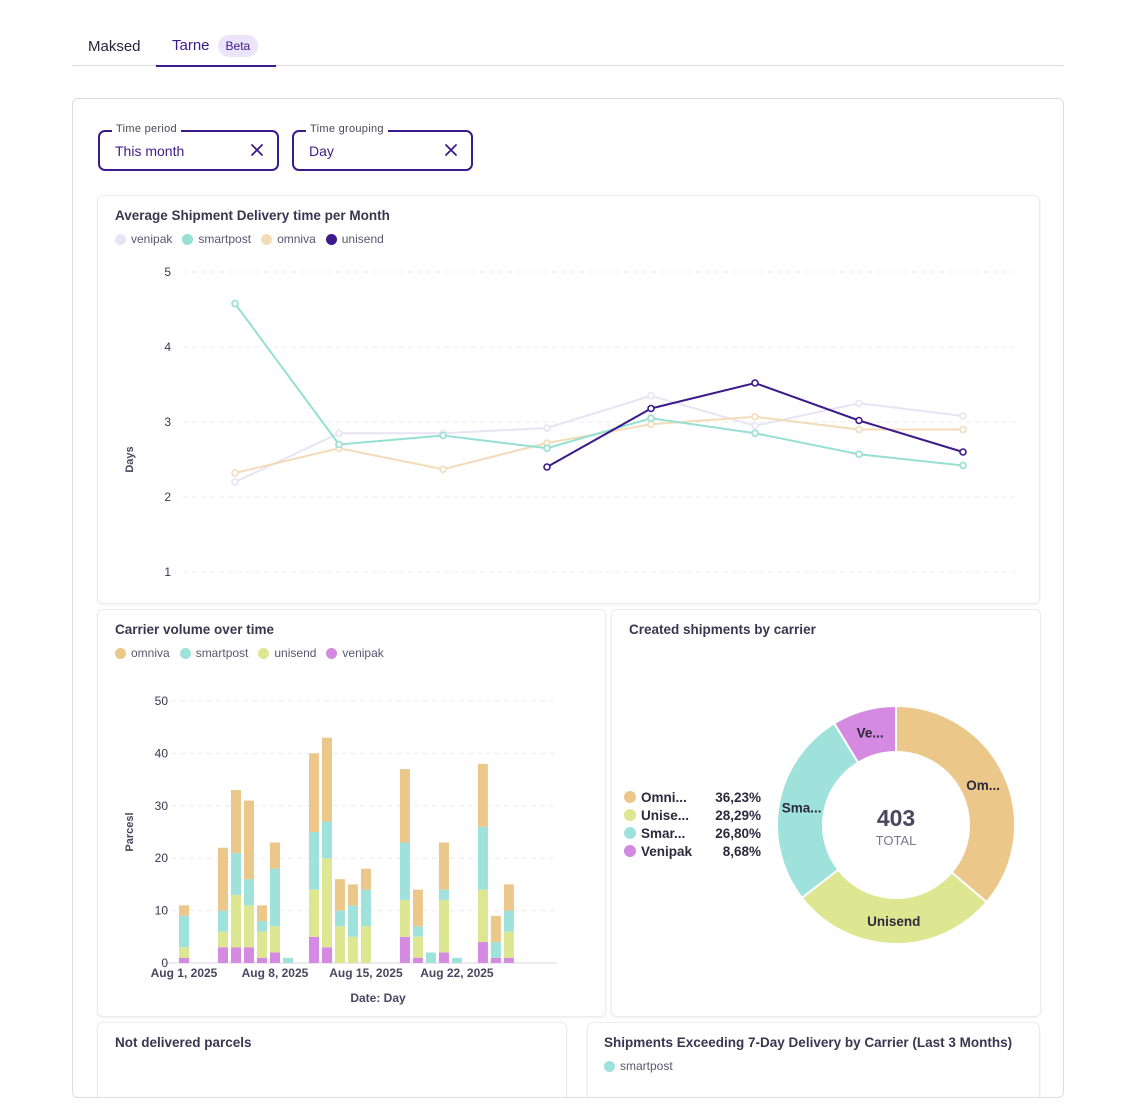  I want to click on x-tick-label: Aug 8, 2025, so click(275, 973).